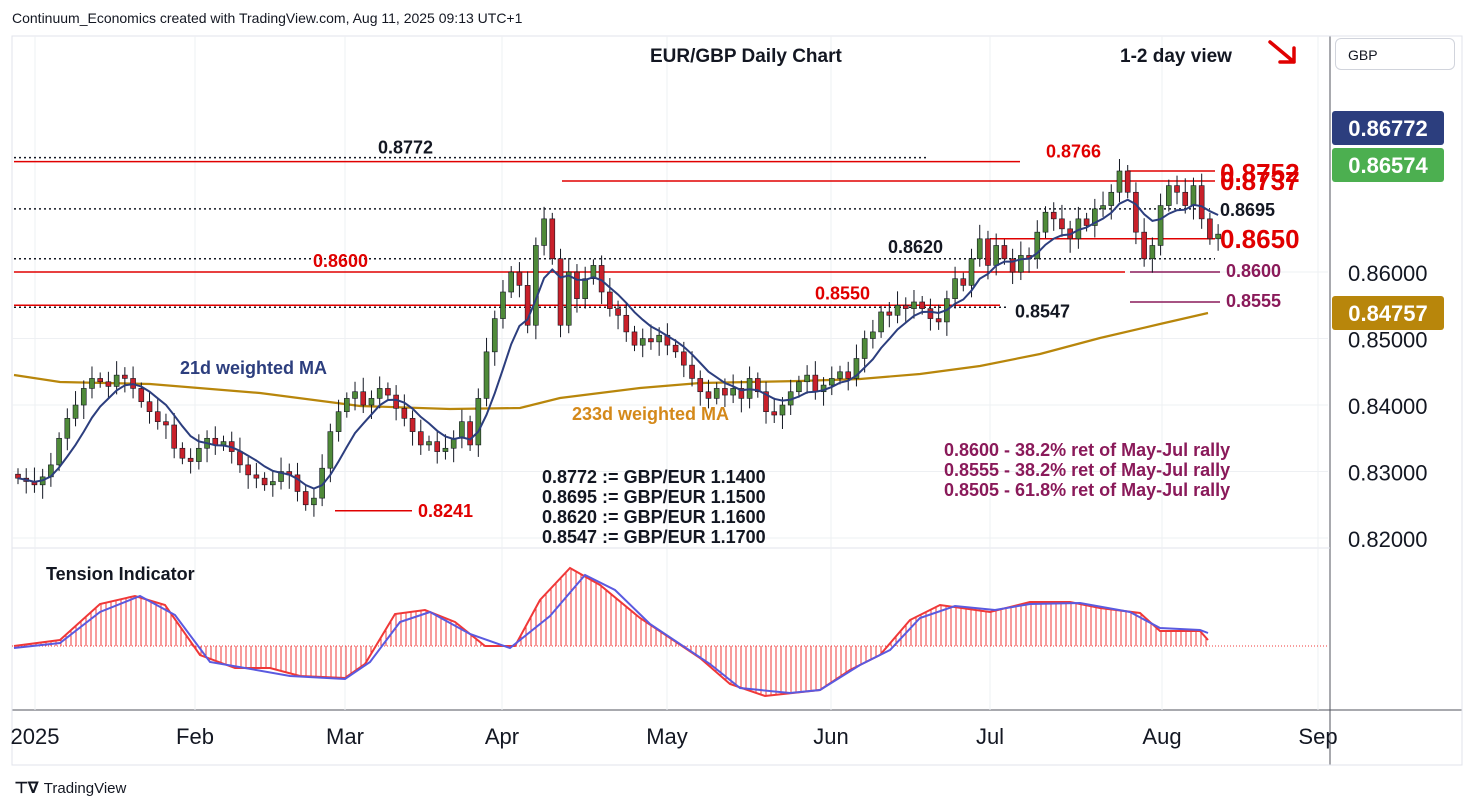 The height and width of the screenshot is (809, 1474). Describe the element at coordinates (1388, 273) in the screenshot. I see `y-tick-label: 0.86000` at that location.